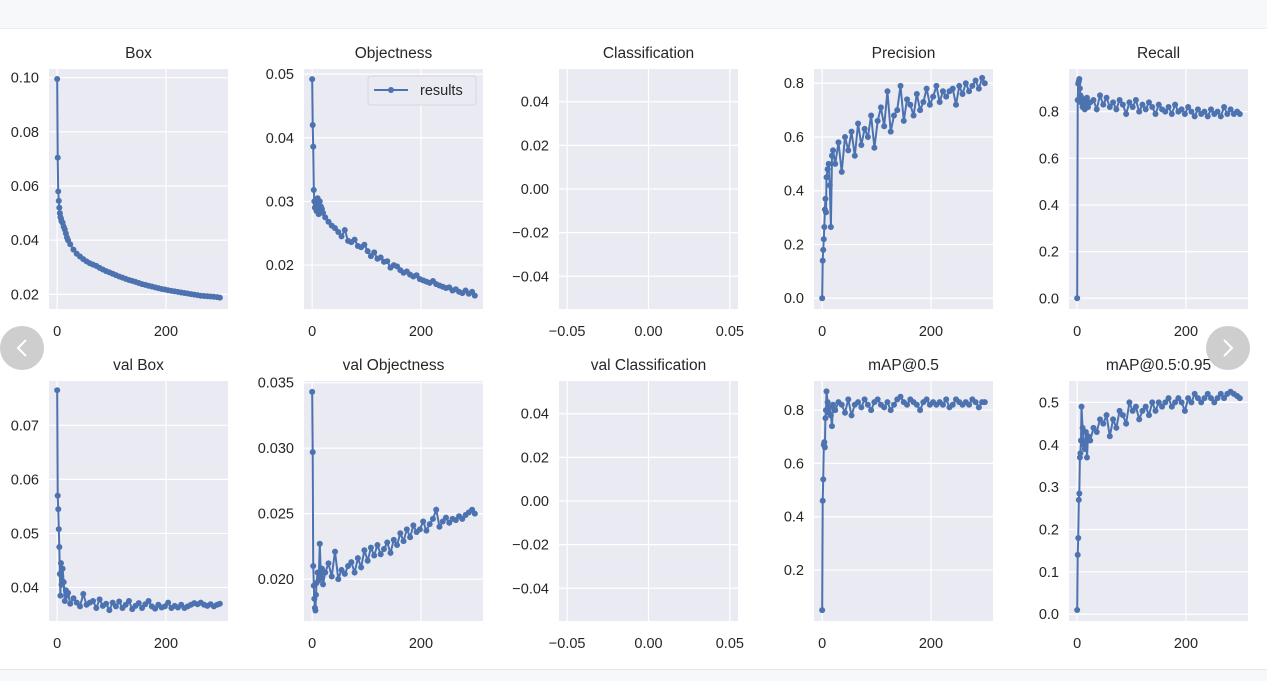 The image size is (1267, 681). I want to click on subplot-val-objectness: 0.020 0.025 0.030 0.035 0 200 val Objectness, so click(370, 504).